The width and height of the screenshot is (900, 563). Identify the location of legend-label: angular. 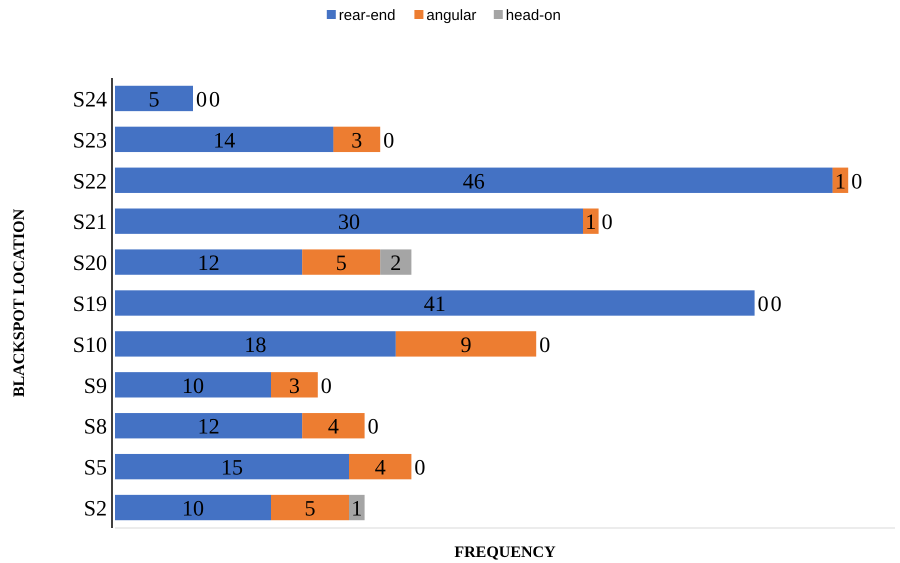
(451, 15).